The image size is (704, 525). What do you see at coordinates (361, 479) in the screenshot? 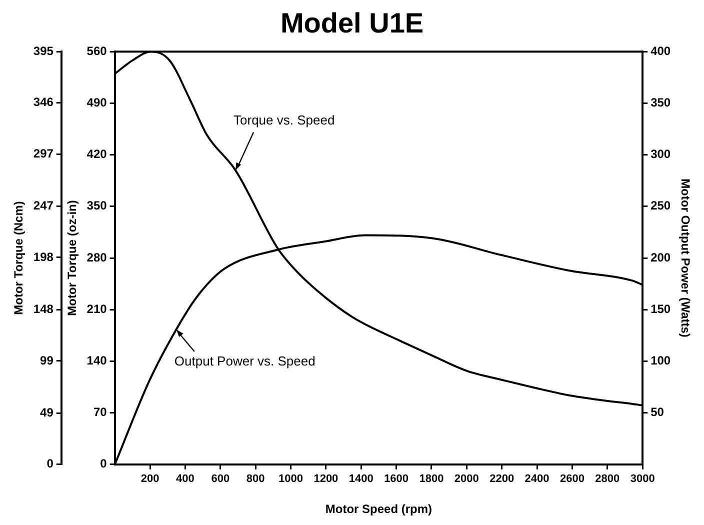
I see `x-tick-label: 1400` at bounding box center [361, 479].